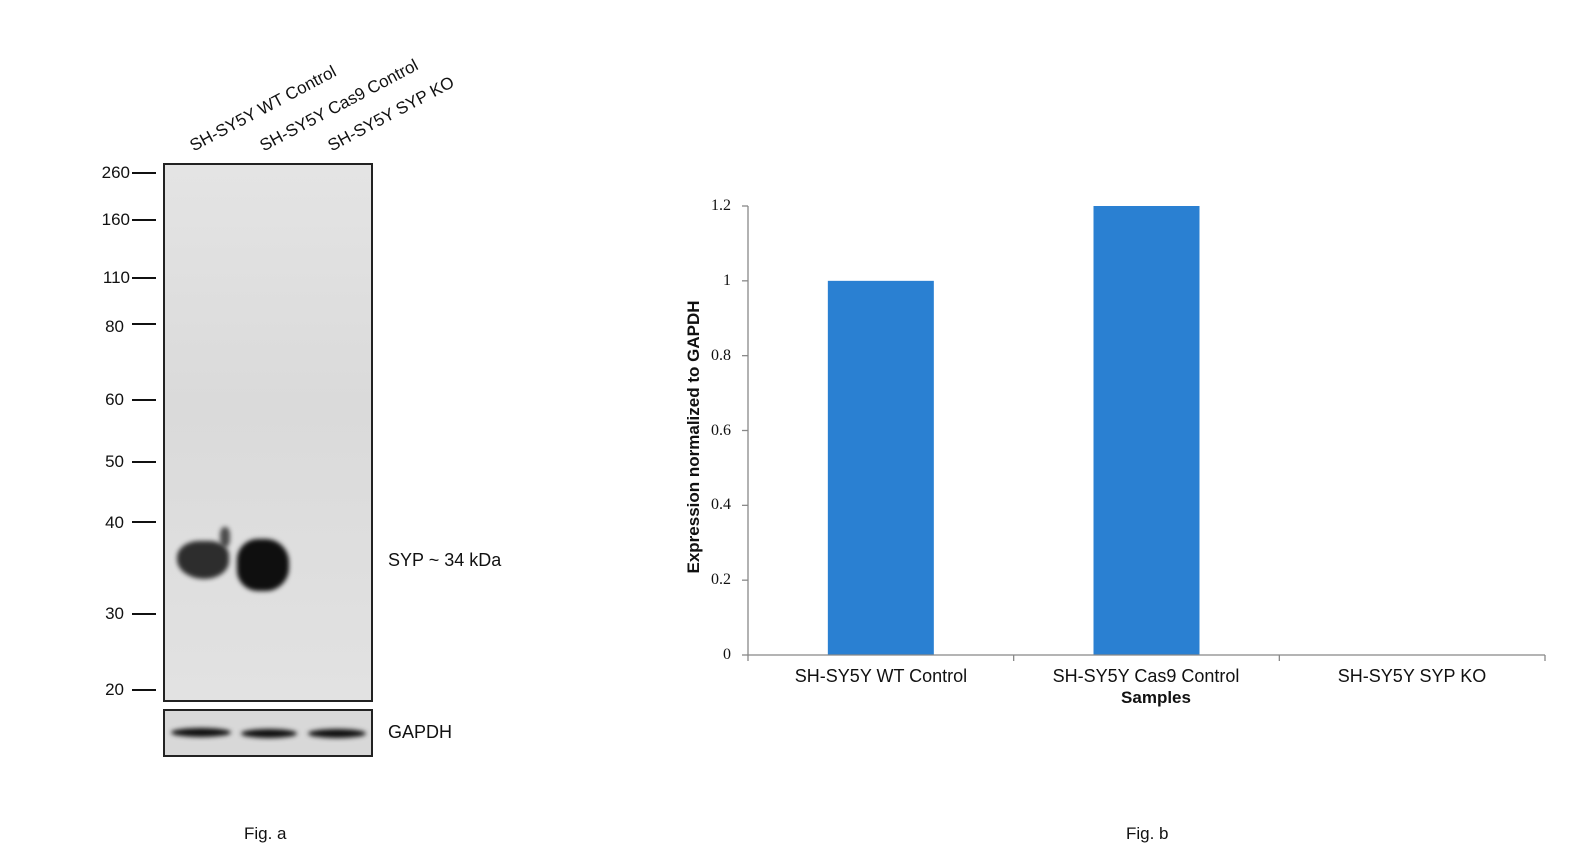 The height and width of the screenshot is (862, 1579). I want to click on gapdh-band-cas9-control, so click(269, 733).